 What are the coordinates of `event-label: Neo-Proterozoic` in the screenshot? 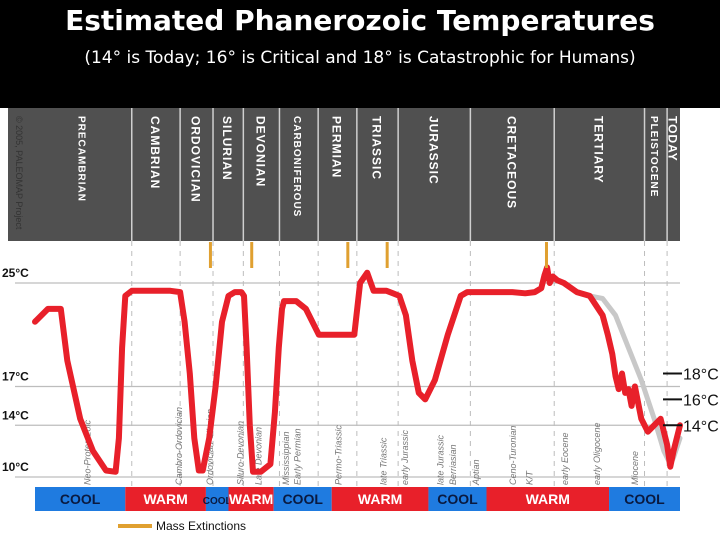 It's located at (87, 452).